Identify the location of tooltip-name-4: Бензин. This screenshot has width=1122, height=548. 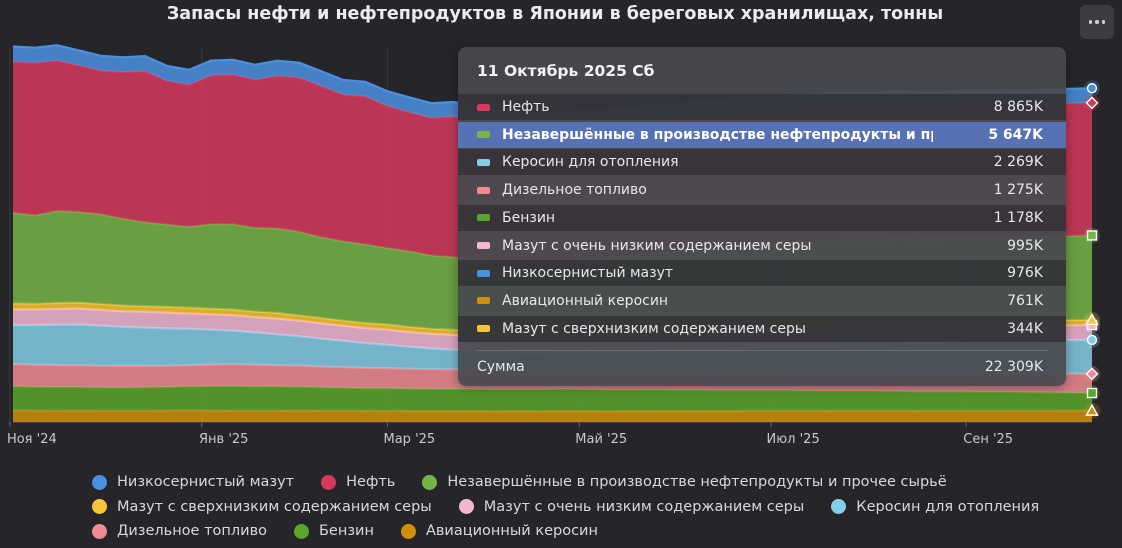
(529, 217).